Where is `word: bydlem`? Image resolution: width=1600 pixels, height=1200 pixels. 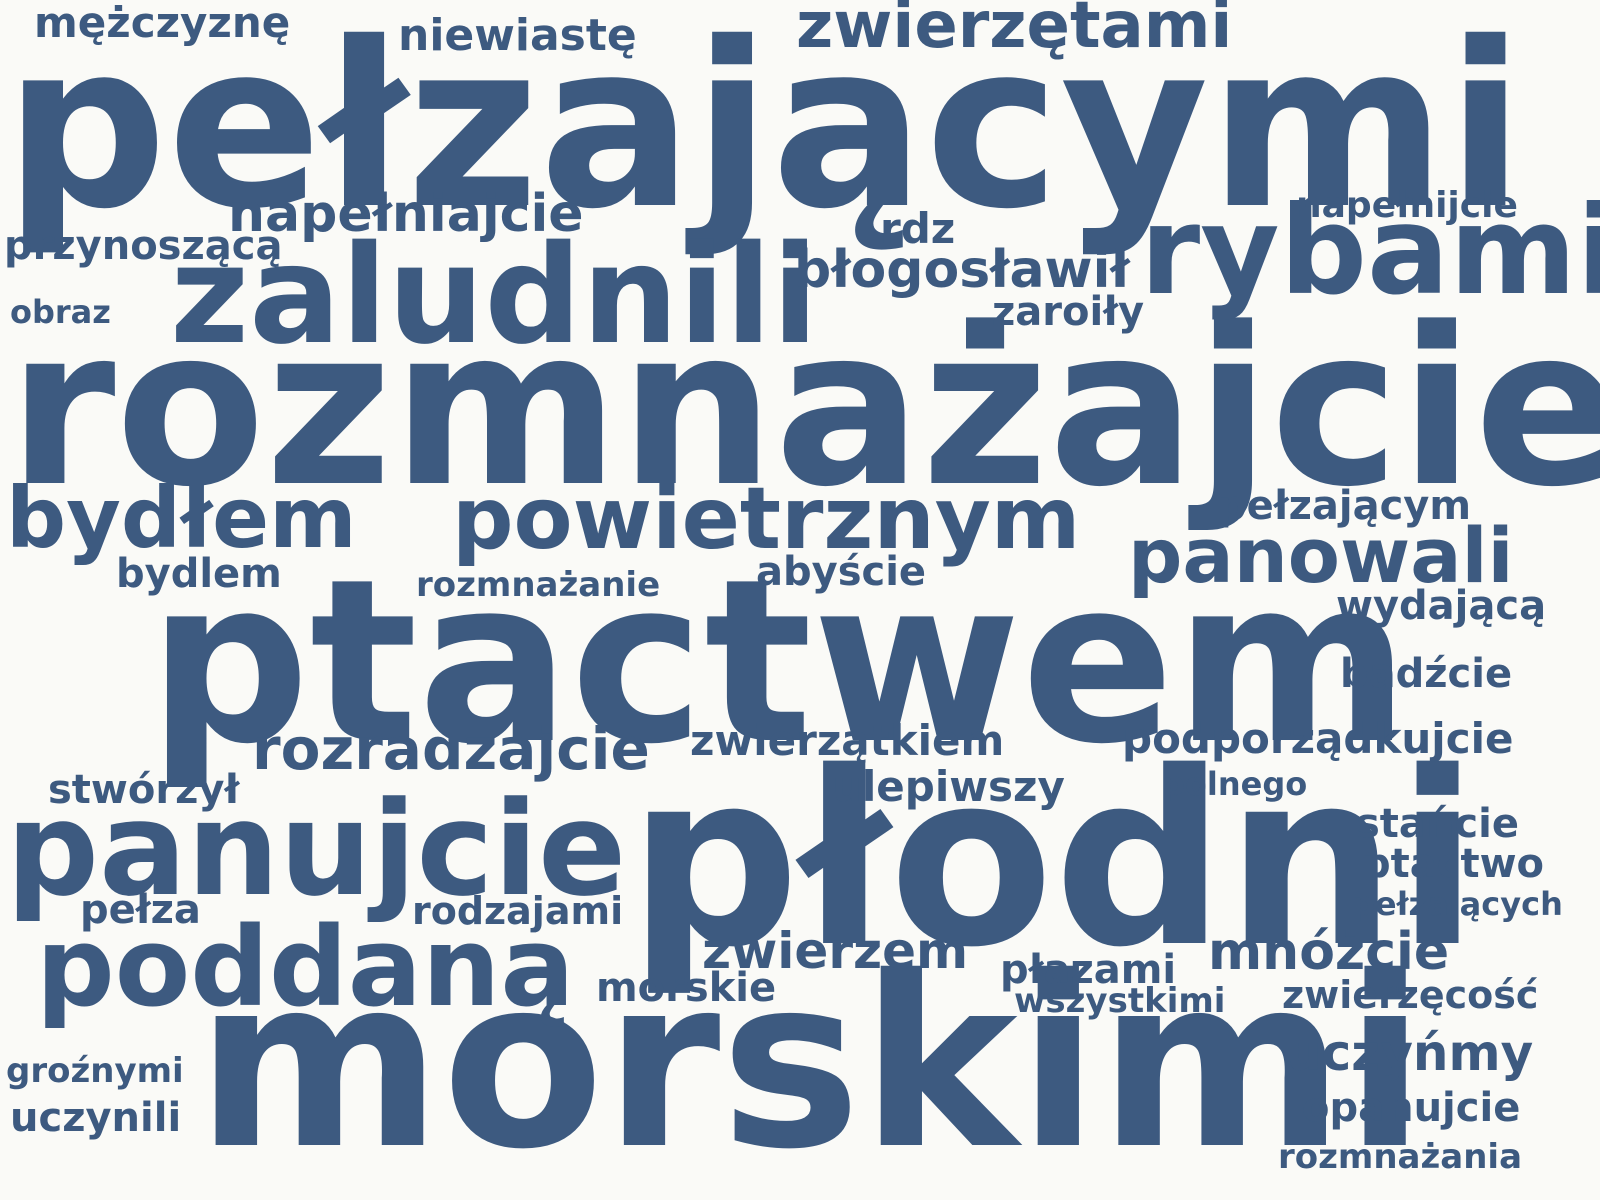
word: bydlem is located at coordinates (199, 574).